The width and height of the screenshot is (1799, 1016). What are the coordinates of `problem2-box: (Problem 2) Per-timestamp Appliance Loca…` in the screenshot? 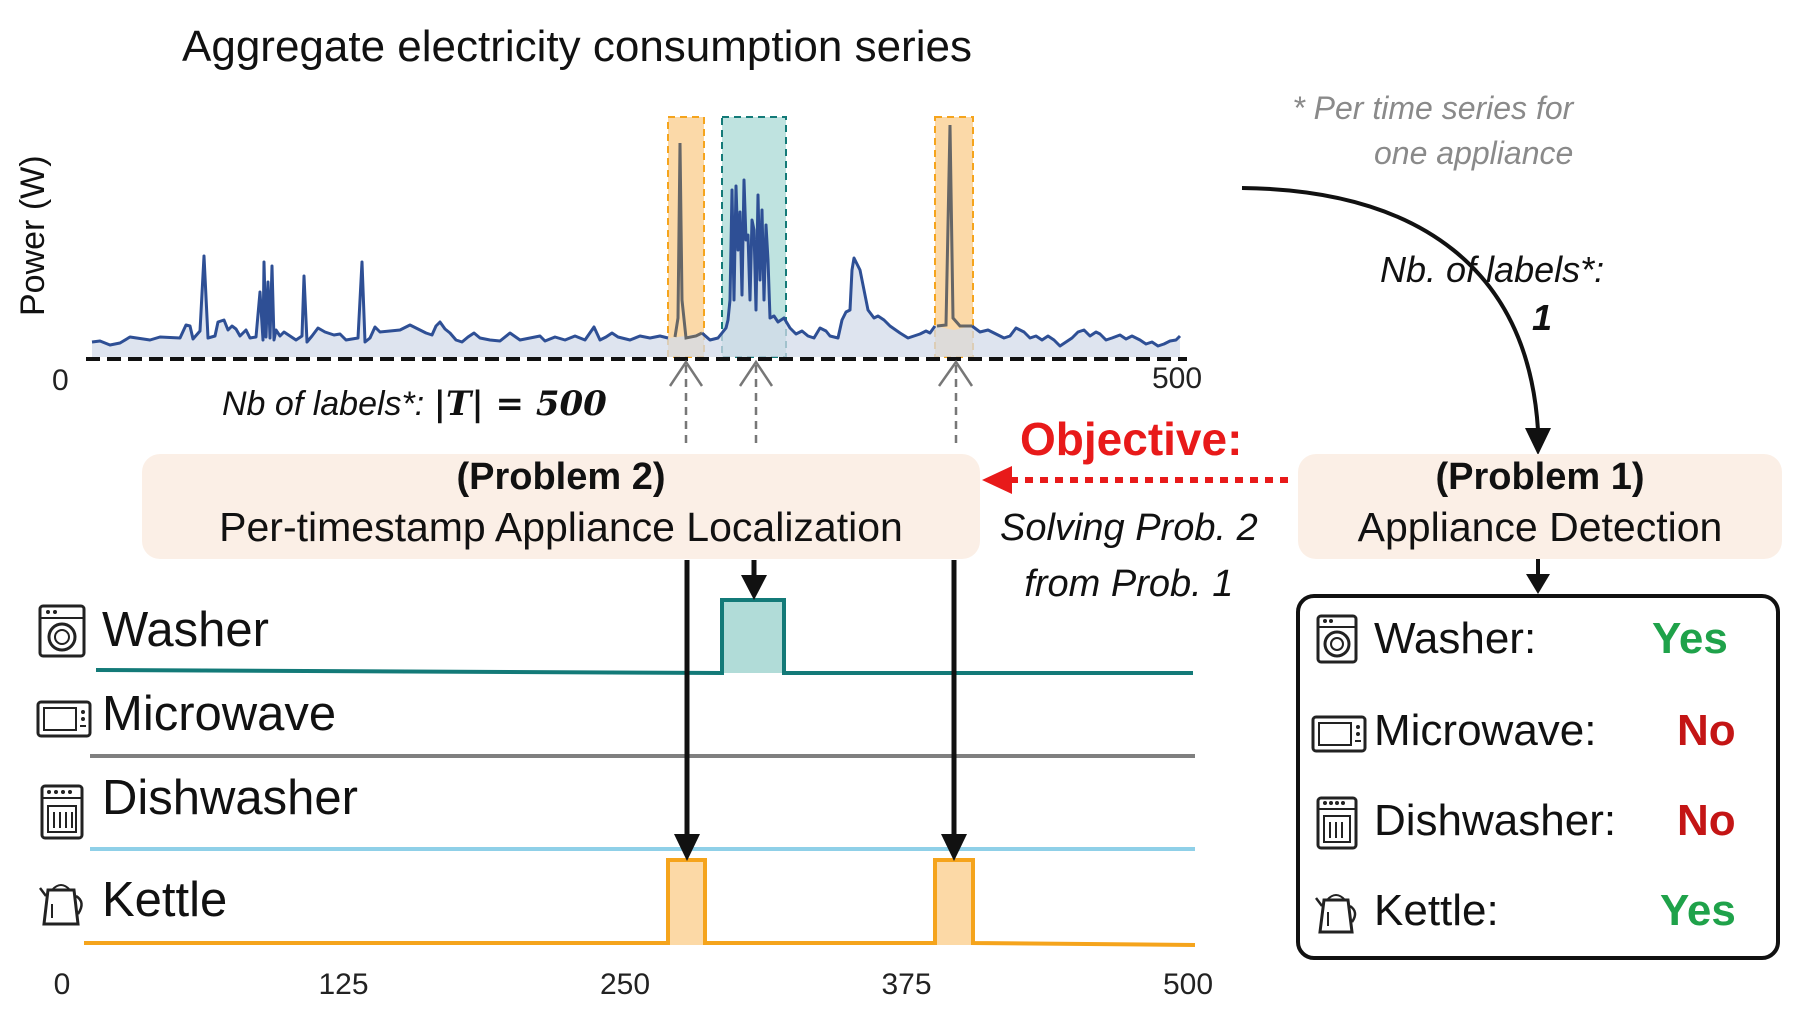 It's located at (561, 506).